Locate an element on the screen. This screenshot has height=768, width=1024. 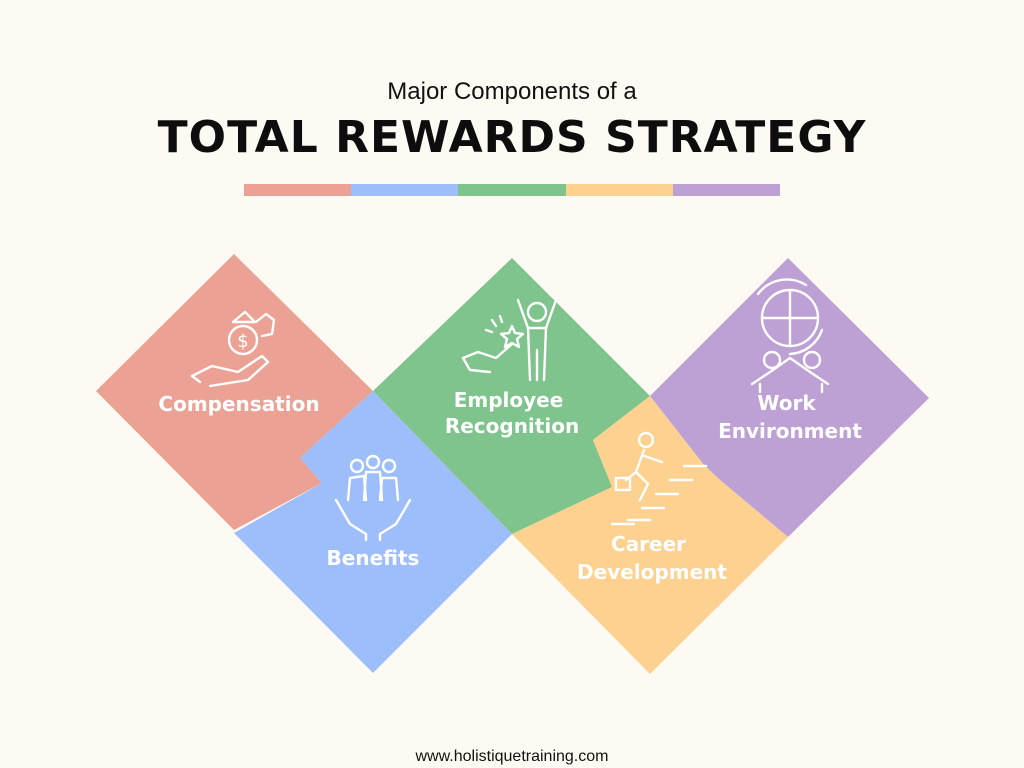
tile-compensation is located at coordinates (234, 392).